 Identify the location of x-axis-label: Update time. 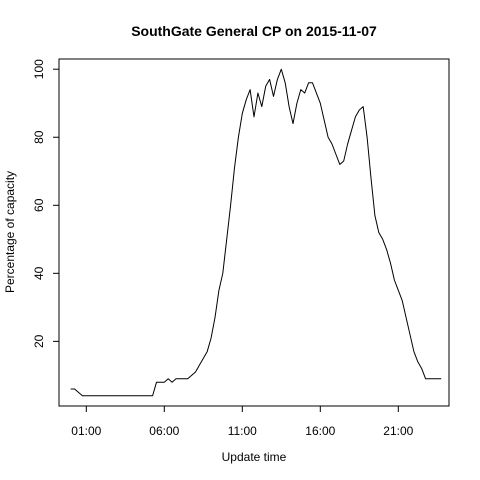
(254, 457).